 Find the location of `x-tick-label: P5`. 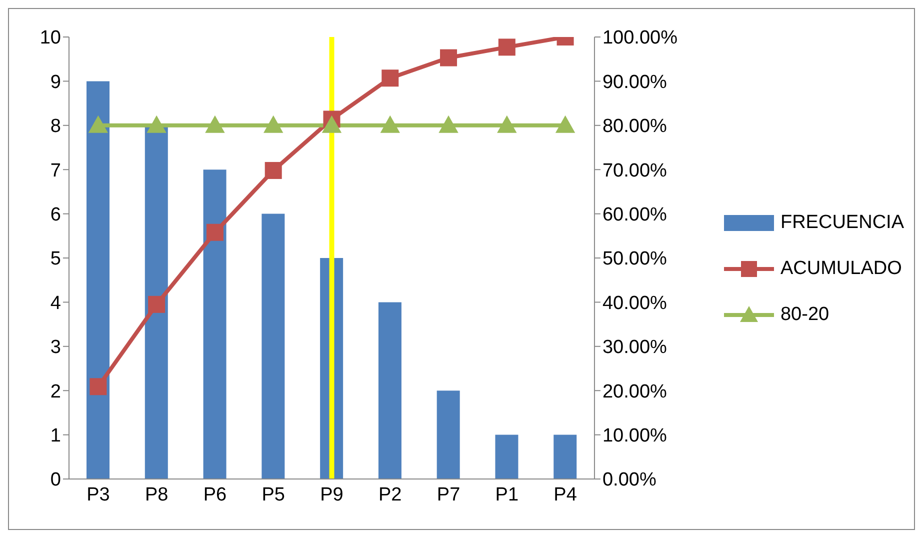

x-tick-label: P5 is located at coordinates (273, 495).